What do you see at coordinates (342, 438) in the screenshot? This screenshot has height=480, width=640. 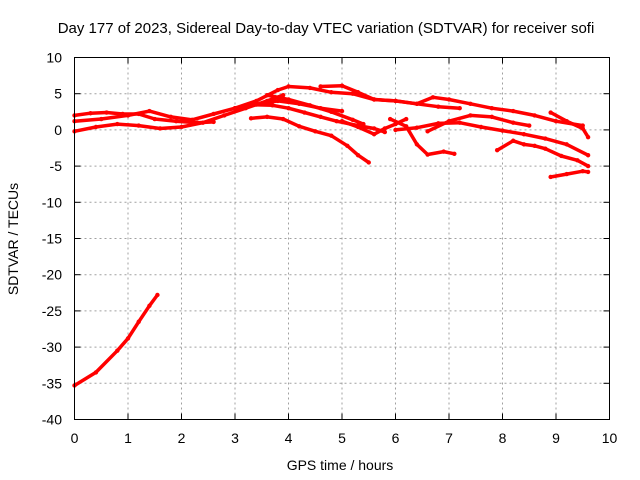 I see `x-tick-label: 5` at bounding box center [342, 438].